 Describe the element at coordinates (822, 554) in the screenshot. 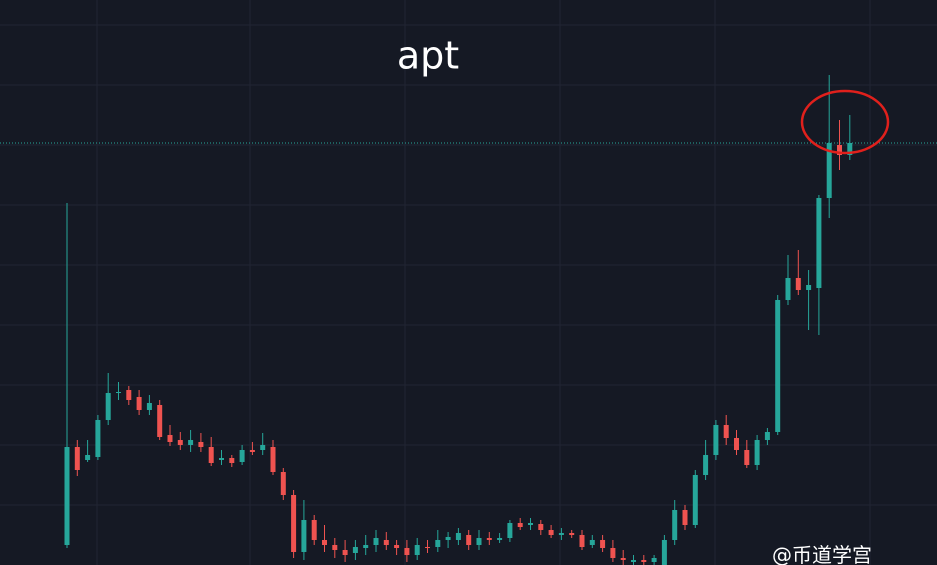

I see `watermark: @币道学宫` at that location.